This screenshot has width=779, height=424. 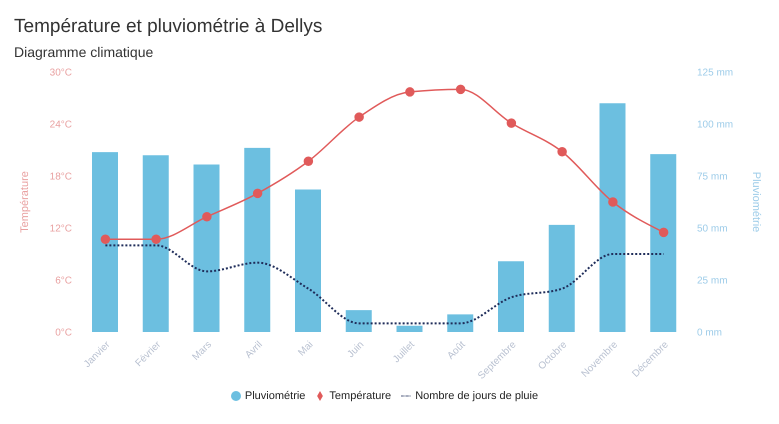 I want to click on x-tick-label: Mai, so click(x=306, y=349).